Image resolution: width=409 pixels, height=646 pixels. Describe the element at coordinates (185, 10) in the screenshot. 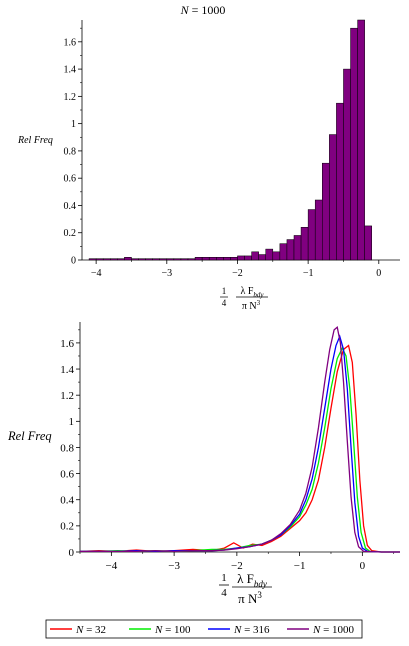

I see `title-variable: N` at that location.